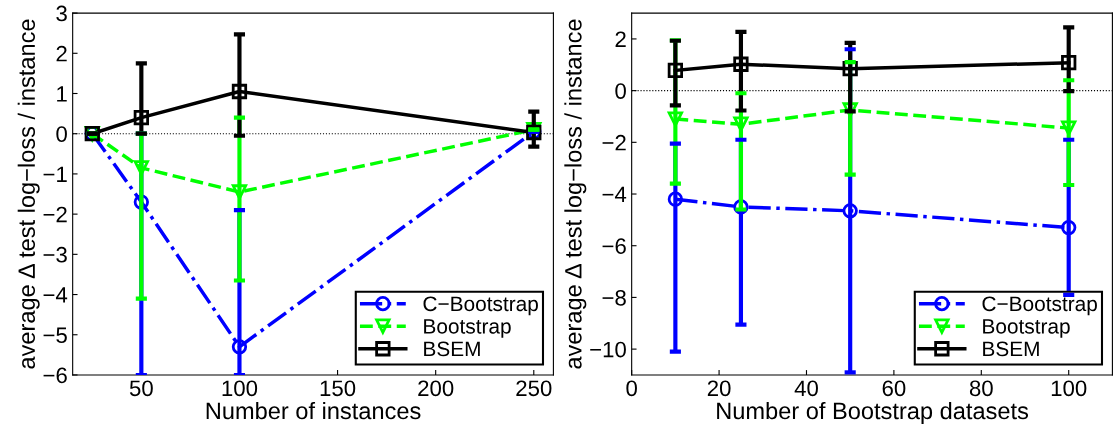  What do you see at coordinates (436, 388) in the screenshot?
I see `x-tick-label: 200` at bounding box center [436, 388].